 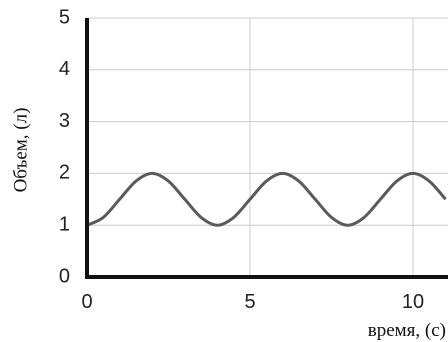 What do you see at coordinates (64, 146) in the screenshot?
I see `y-tick-labels: 0 1 2 3 4 5` at bounding box center [64, 146].